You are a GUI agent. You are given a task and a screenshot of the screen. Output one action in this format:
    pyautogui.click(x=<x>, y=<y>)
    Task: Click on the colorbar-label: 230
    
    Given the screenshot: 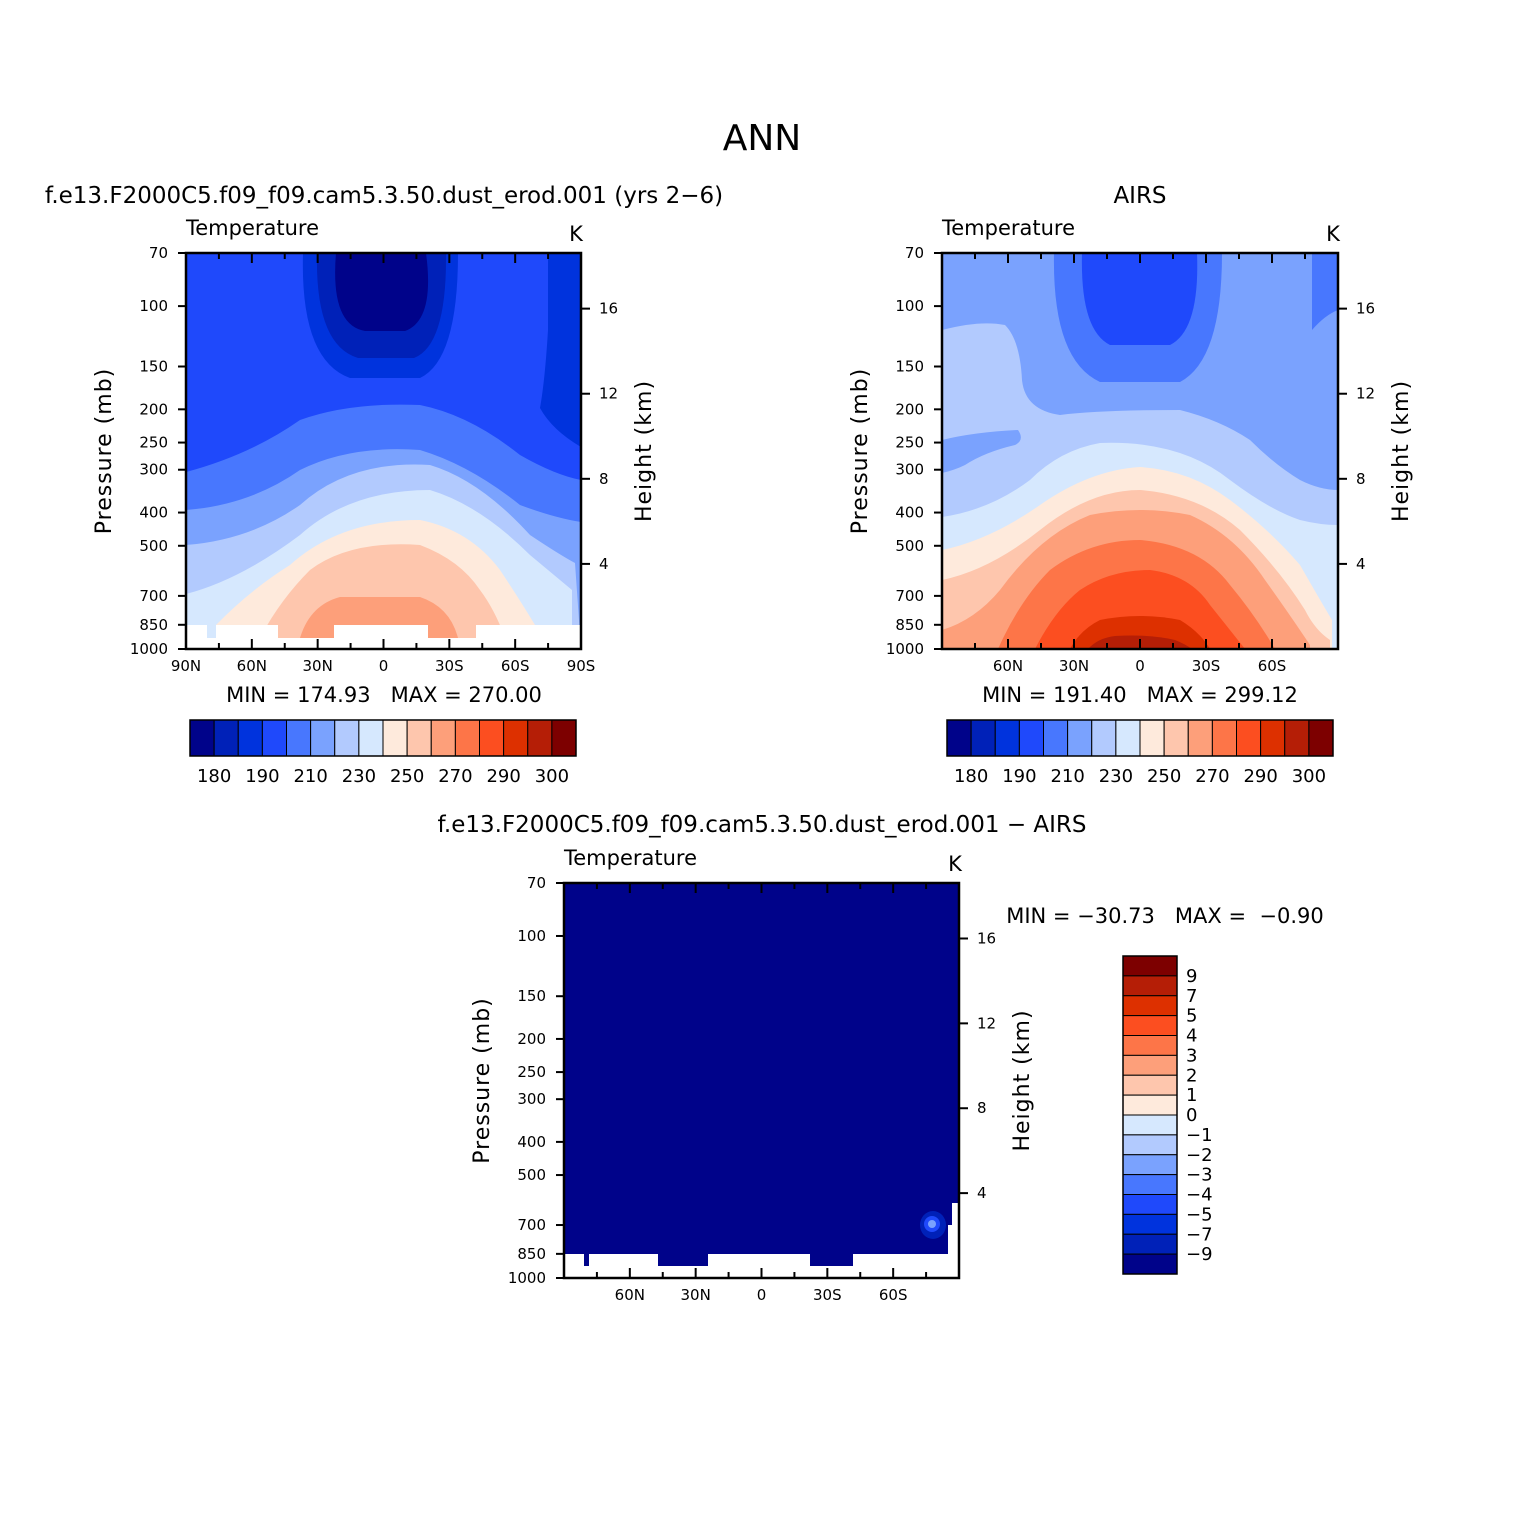 What is the action you would take?
    pyautogui.click(x=359, y=776)
    